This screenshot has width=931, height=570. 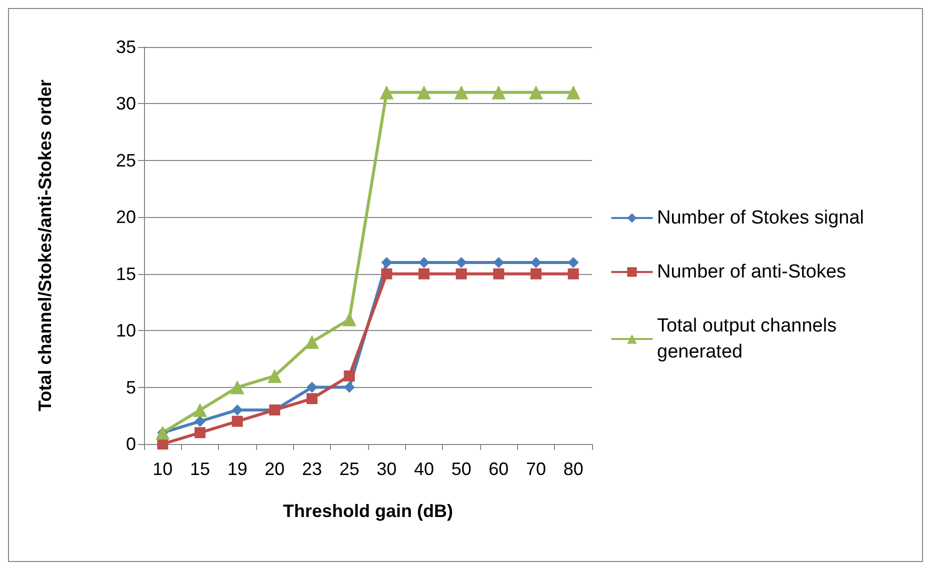 What do you see at coordinates (126, 274) in the screenshot?
I see `y-tick-label: 15` at bounding box center [126, 274].